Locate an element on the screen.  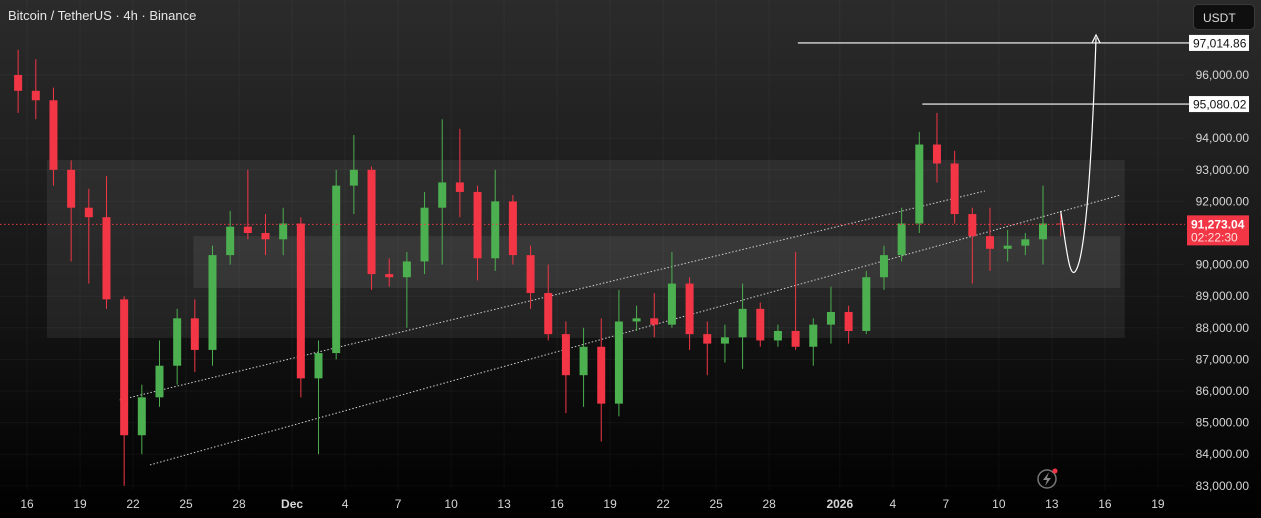
currency-button: USDT is located at coordinates (1224, 17).